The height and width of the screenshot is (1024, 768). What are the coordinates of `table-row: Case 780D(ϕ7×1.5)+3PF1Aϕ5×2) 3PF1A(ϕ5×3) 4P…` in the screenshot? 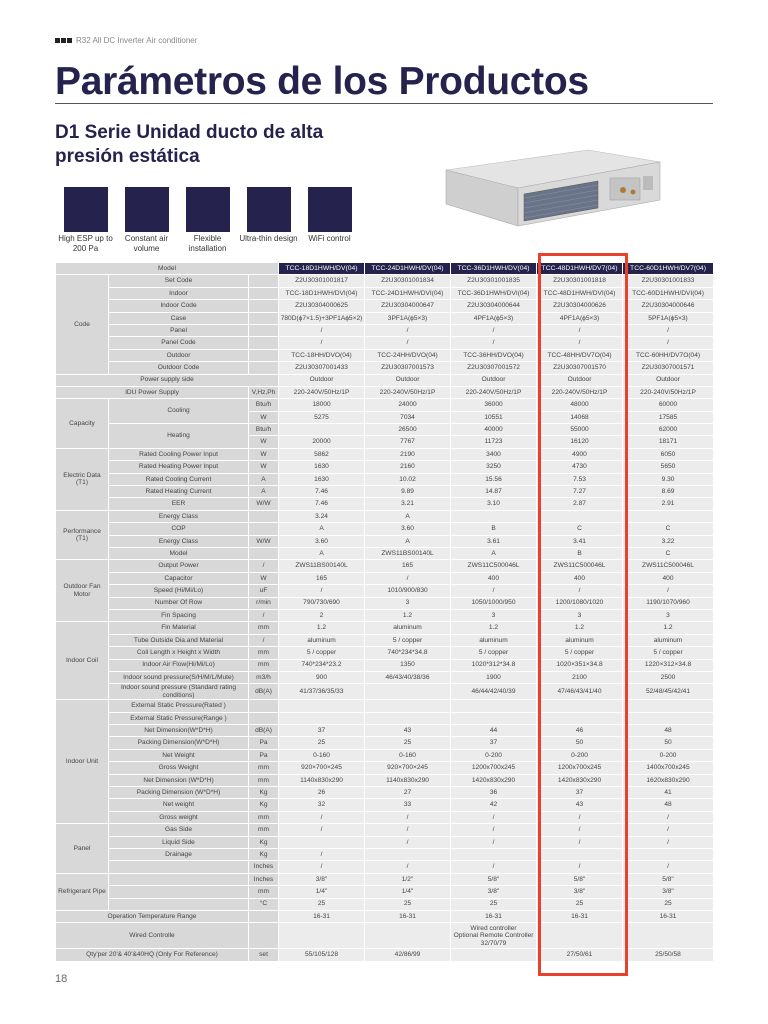 It's located at (385, 318).